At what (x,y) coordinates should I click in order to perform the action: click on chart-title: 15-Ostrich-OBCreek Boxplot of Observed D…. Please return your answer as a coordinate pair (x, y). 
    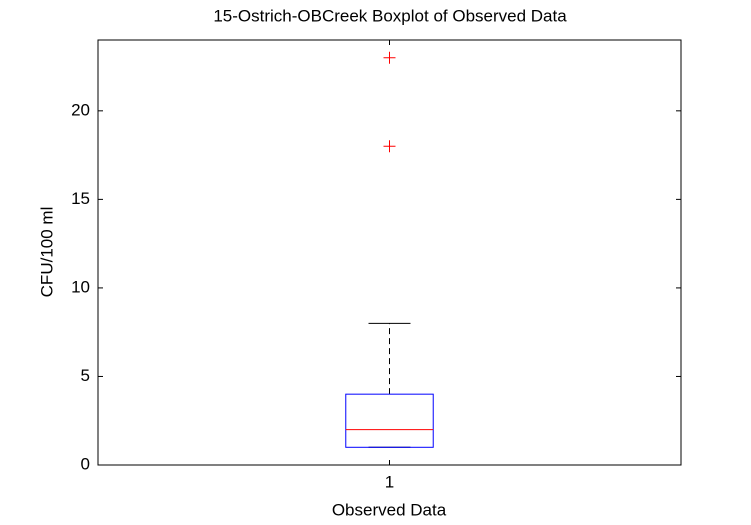
    Looking at the image, I should click on (390, 15).